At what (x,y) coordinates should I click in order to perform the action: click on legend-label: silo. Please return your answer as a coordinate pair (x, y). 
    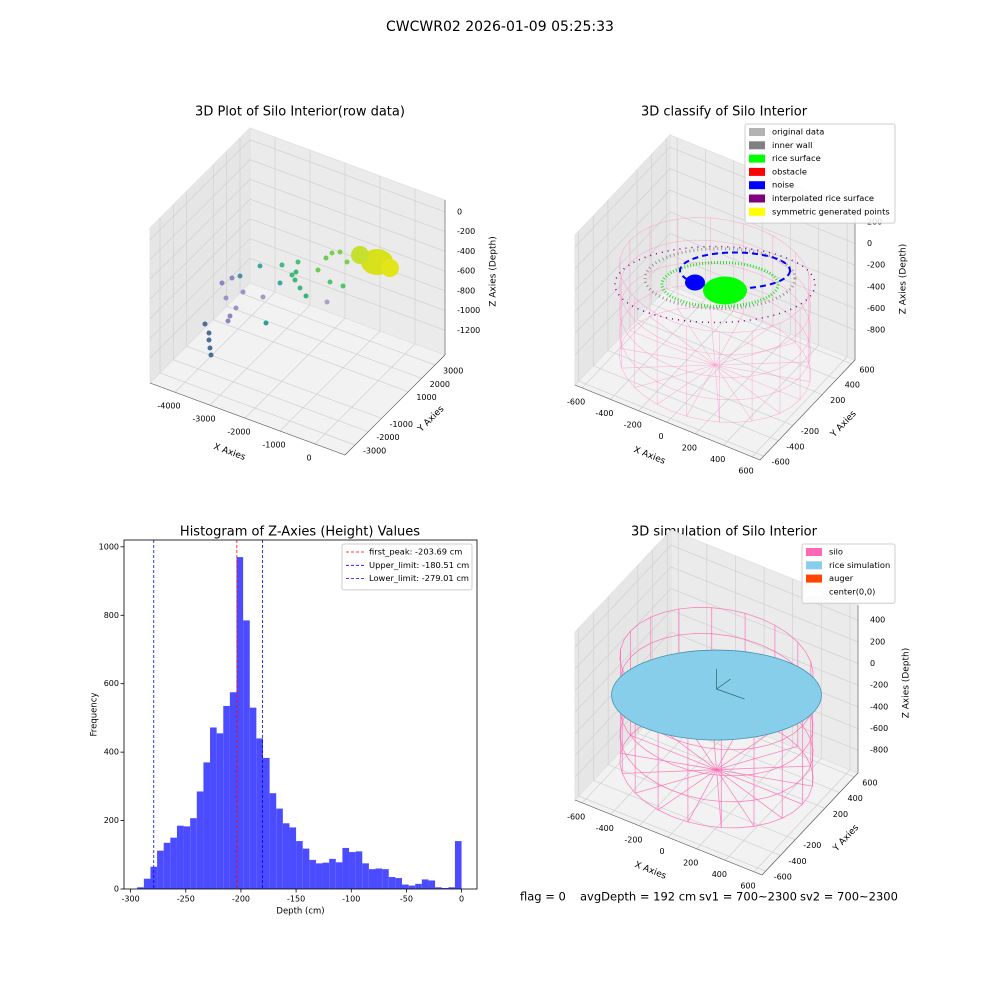
    Looking at the image, I should click on (836, 552).